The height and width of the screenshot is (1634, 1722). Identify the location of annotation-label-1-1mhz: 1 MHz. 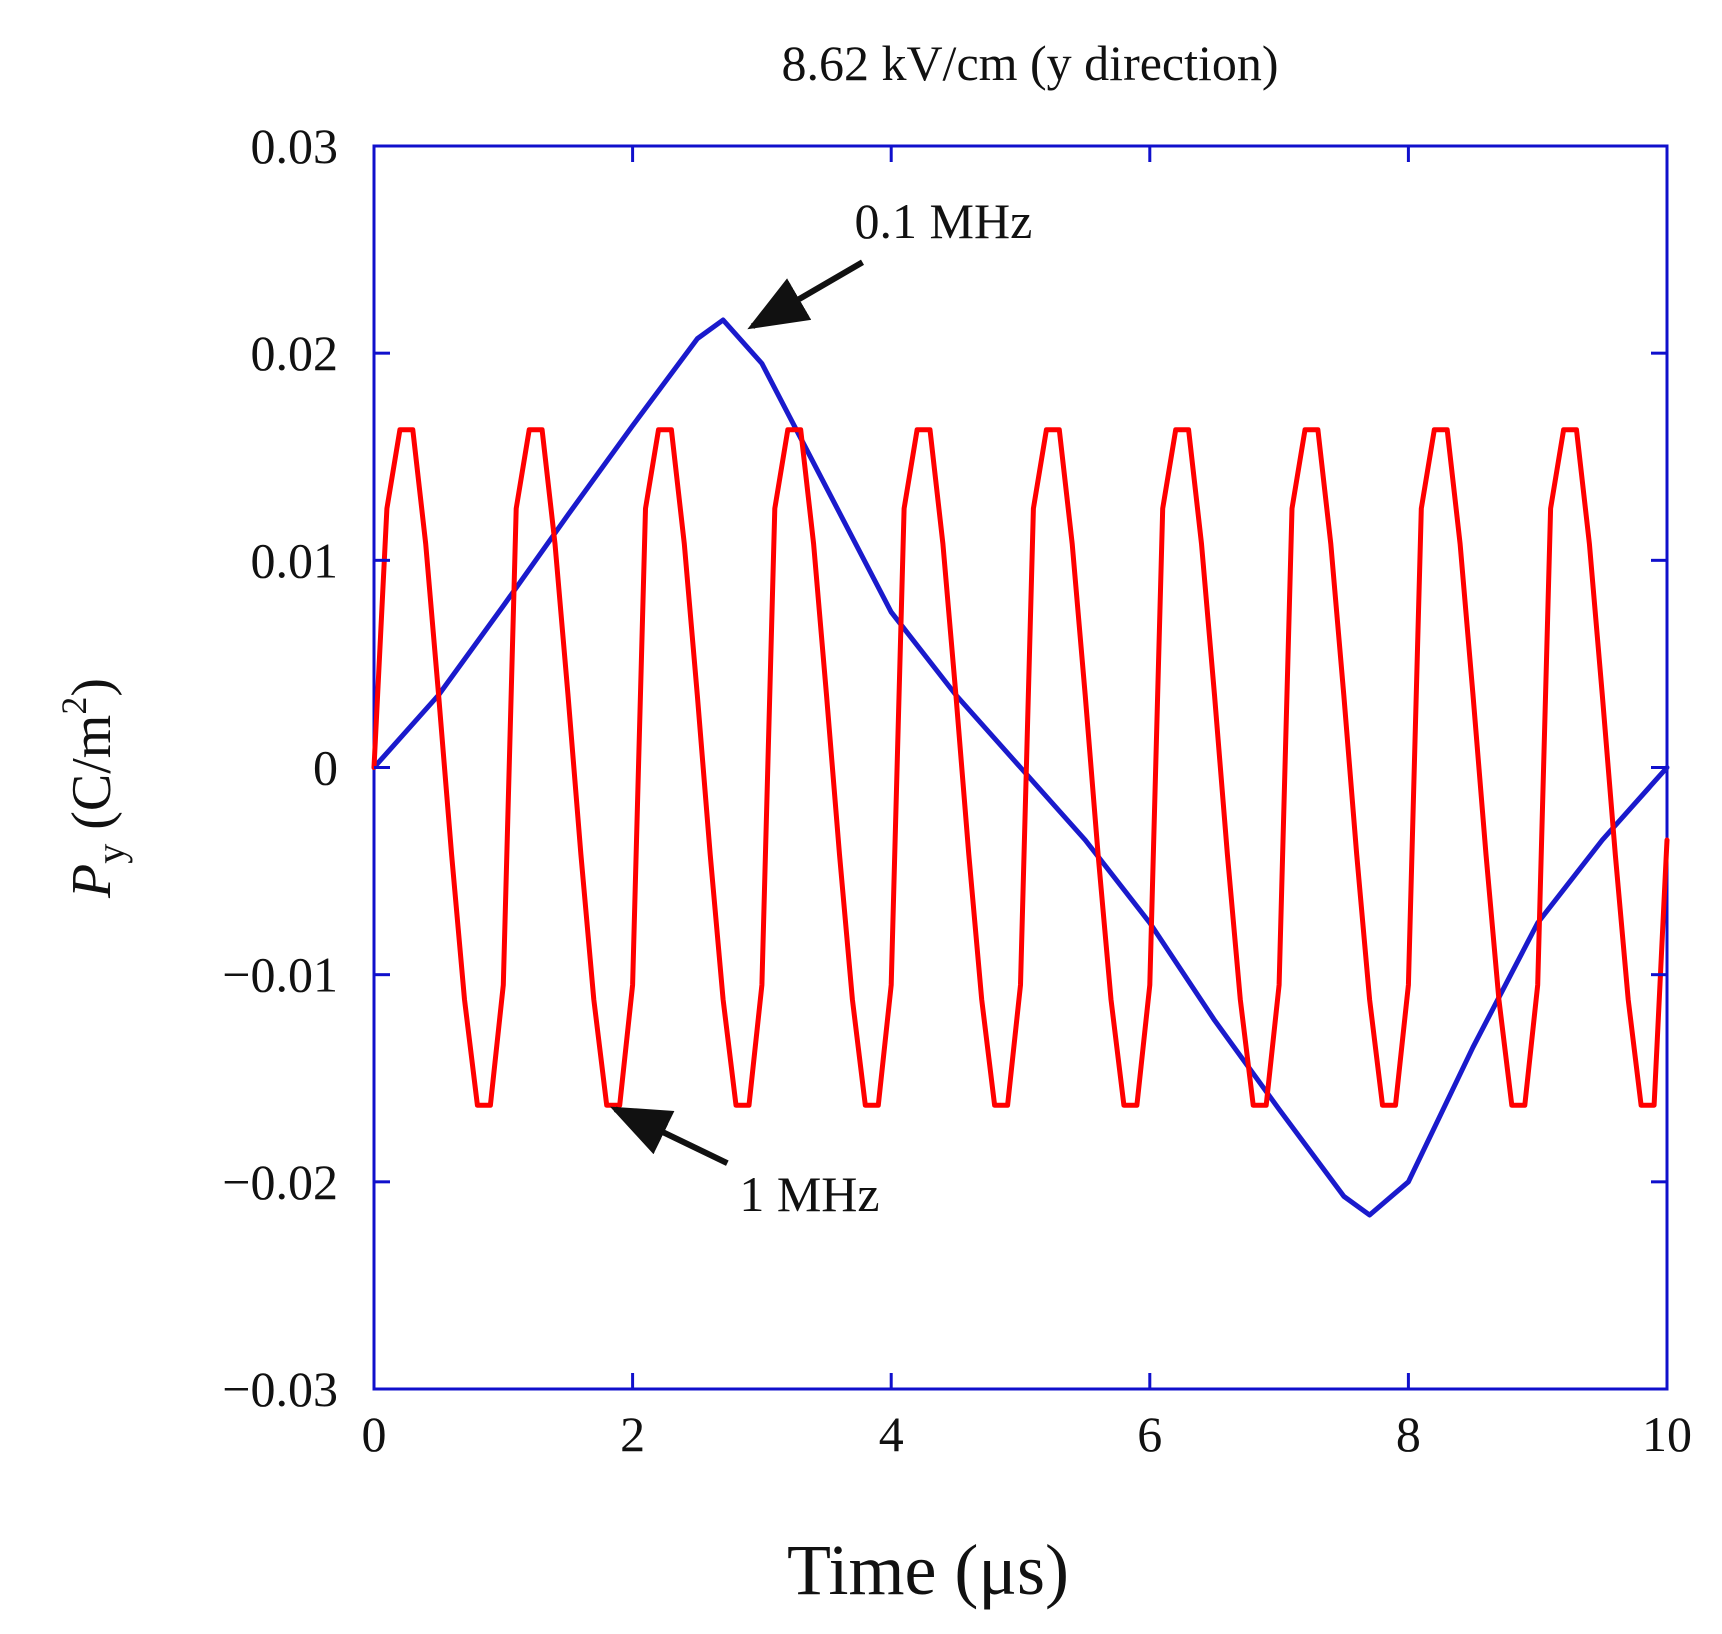
(809, 1194).